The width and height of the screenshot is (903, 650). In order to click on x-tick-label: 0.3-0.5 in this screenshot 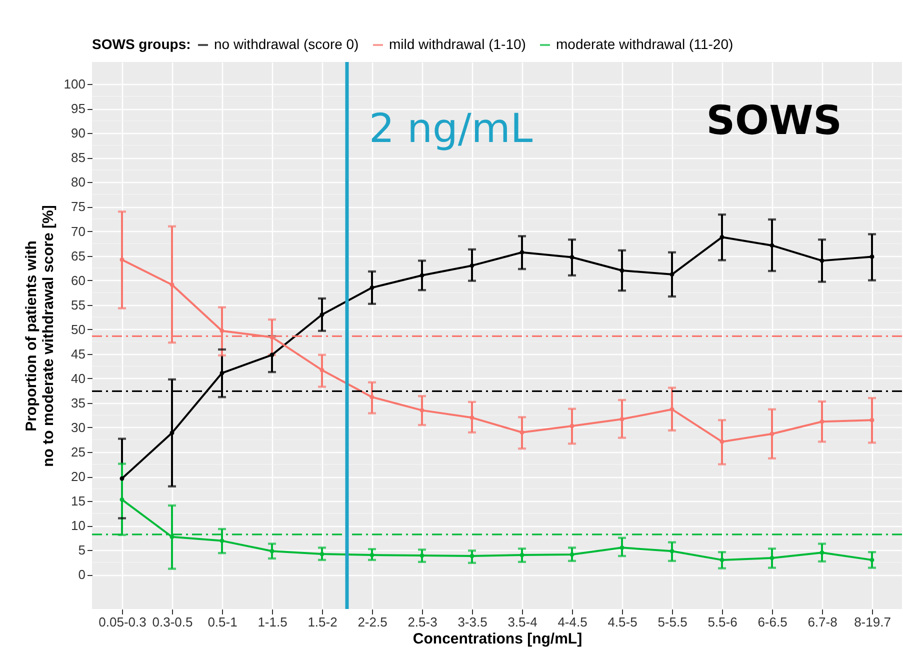, I will do `click(172, 622)`.